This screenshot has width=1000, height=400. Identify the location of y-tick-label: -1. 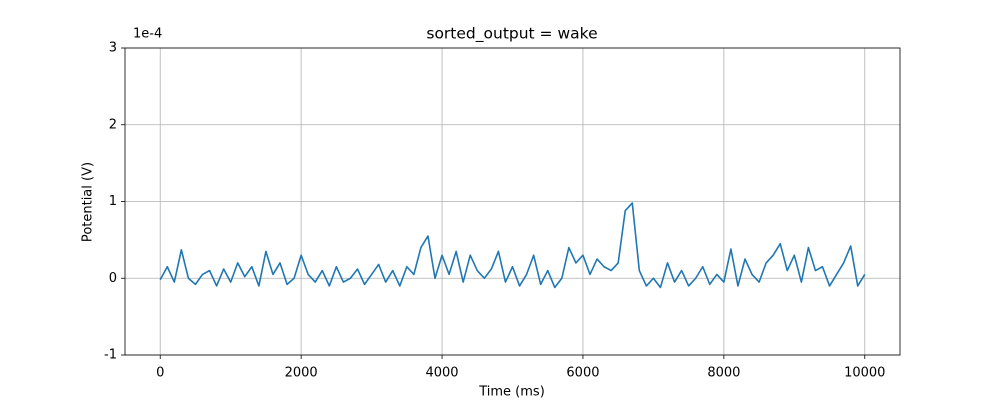
(110, 355).